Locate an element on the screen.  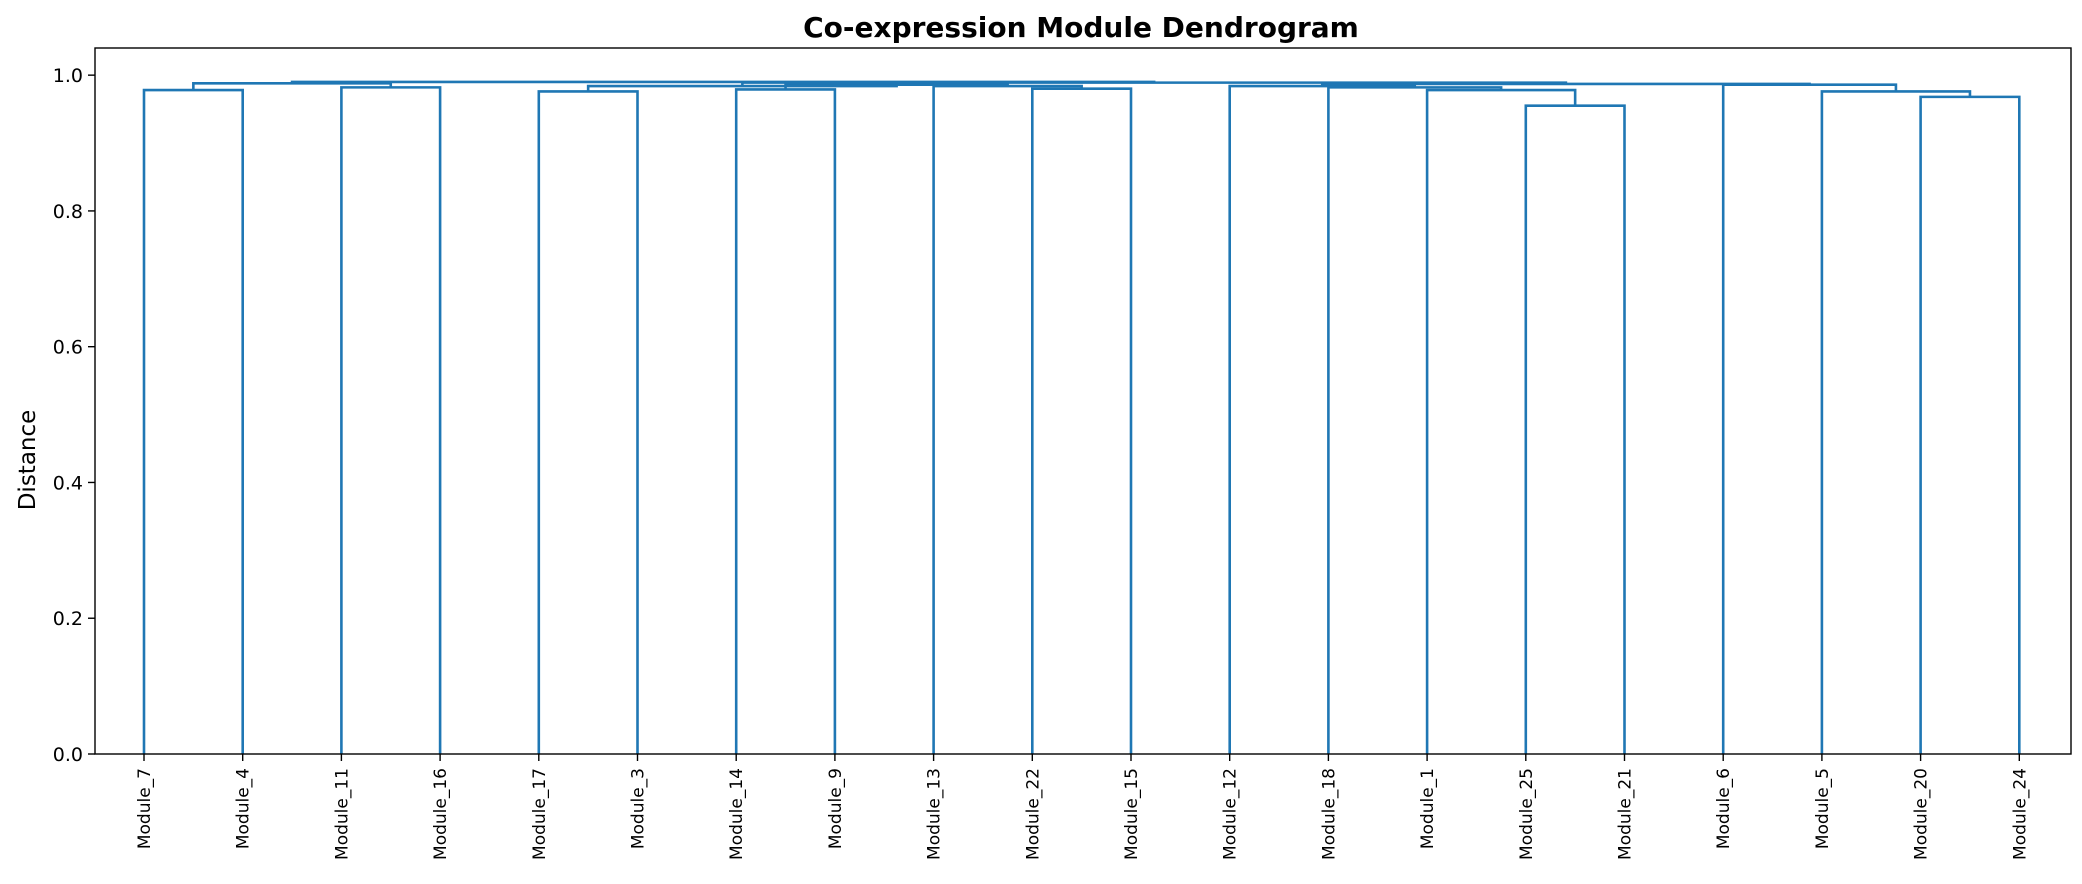
leaf-label: Module_15 is located at coordinates (1132, 814).